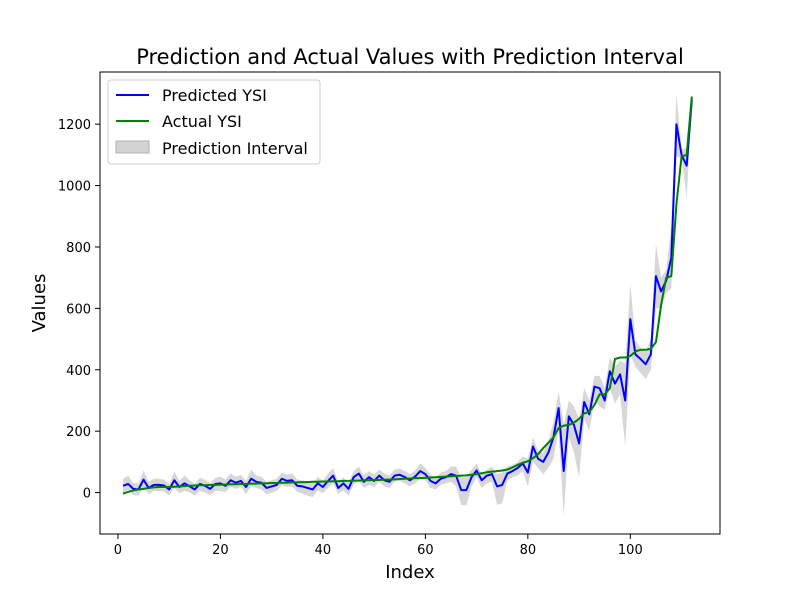  I want to click on x-tick-label: 0, so click(118, 550).